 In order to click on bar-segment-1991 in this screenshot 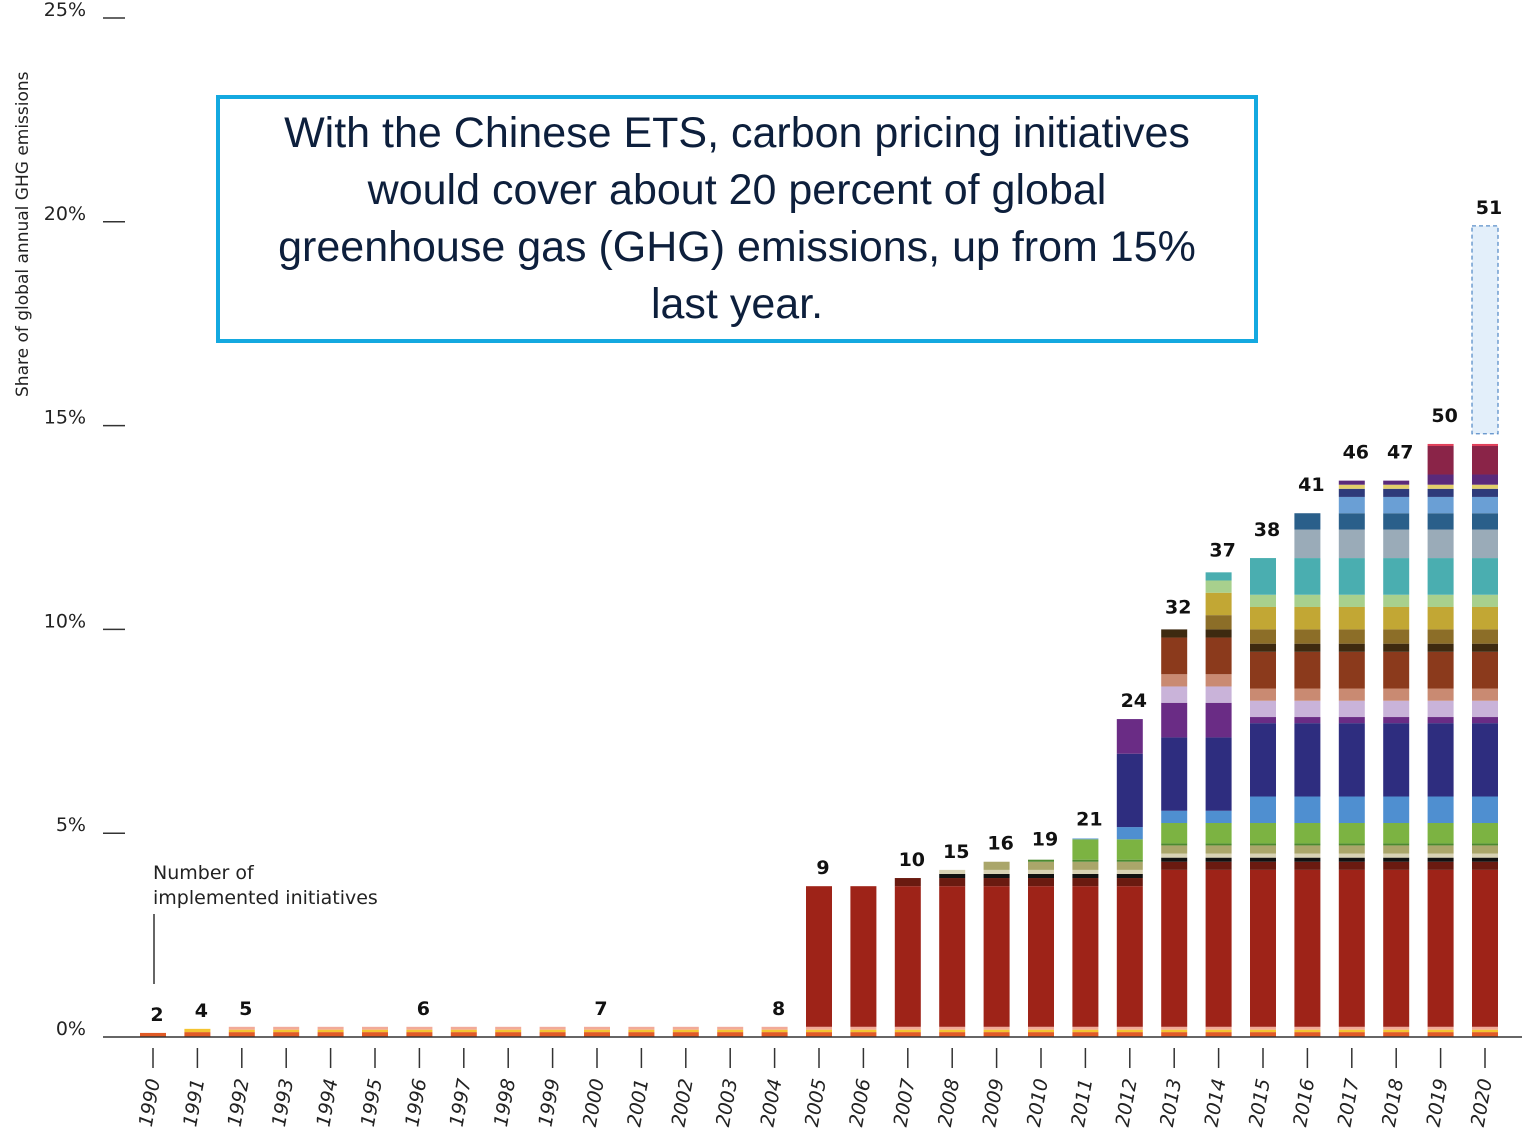, I will do `click(197, 1034)`.